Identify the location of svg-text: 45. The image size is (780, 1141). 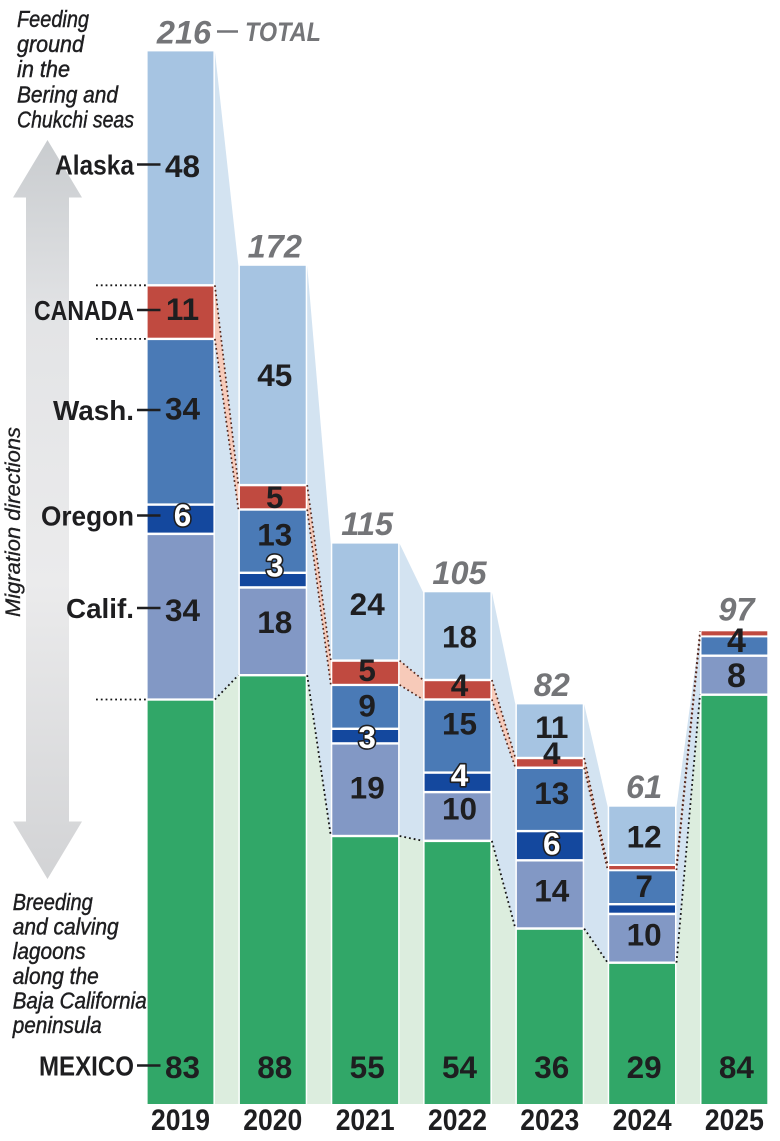
(274, 375).